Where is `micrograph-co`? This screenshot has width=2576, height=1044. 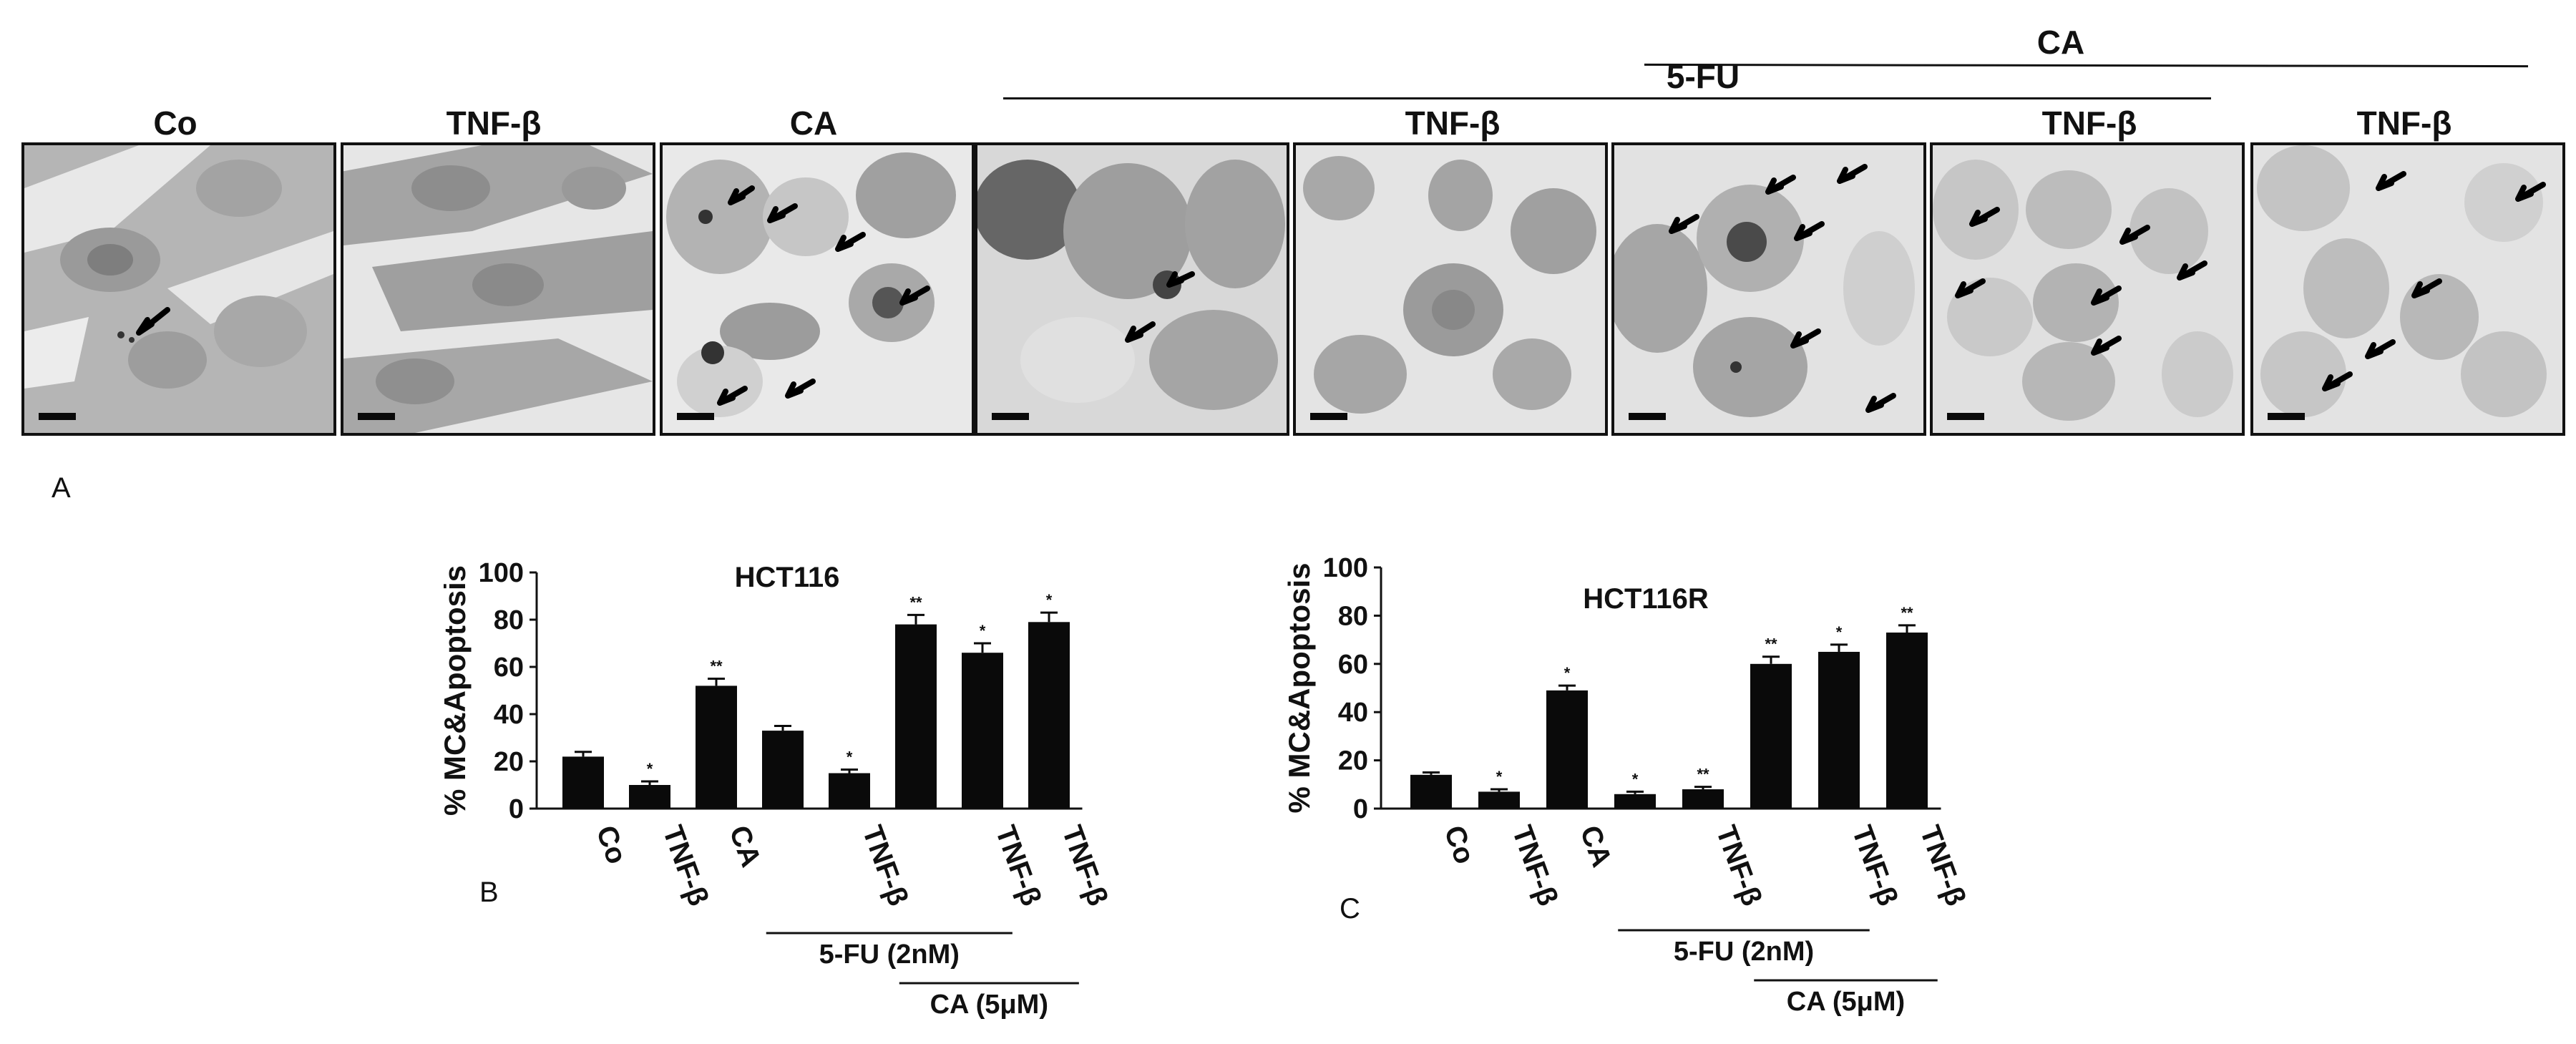
micrograph-co is located at coordinates (178, 289).